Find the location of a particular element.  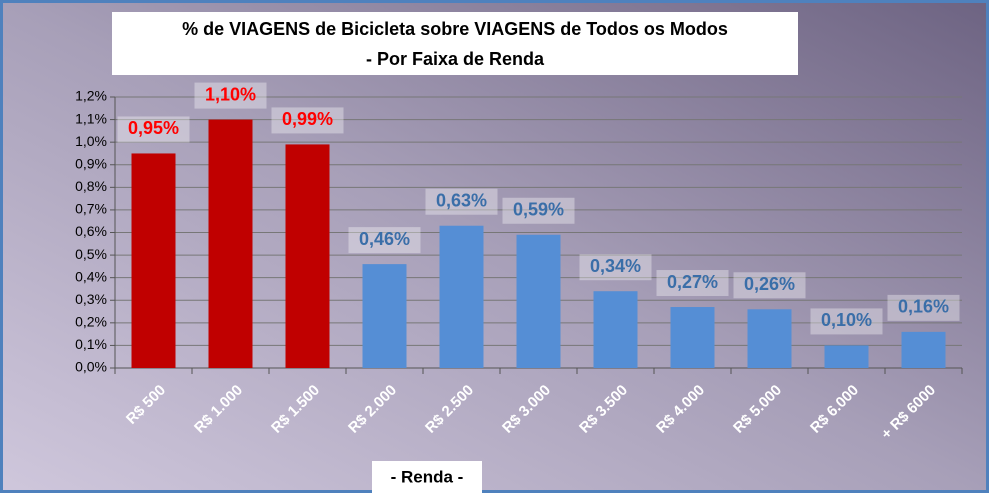

value-label: 0,59% is located at coordinates (538, 210).